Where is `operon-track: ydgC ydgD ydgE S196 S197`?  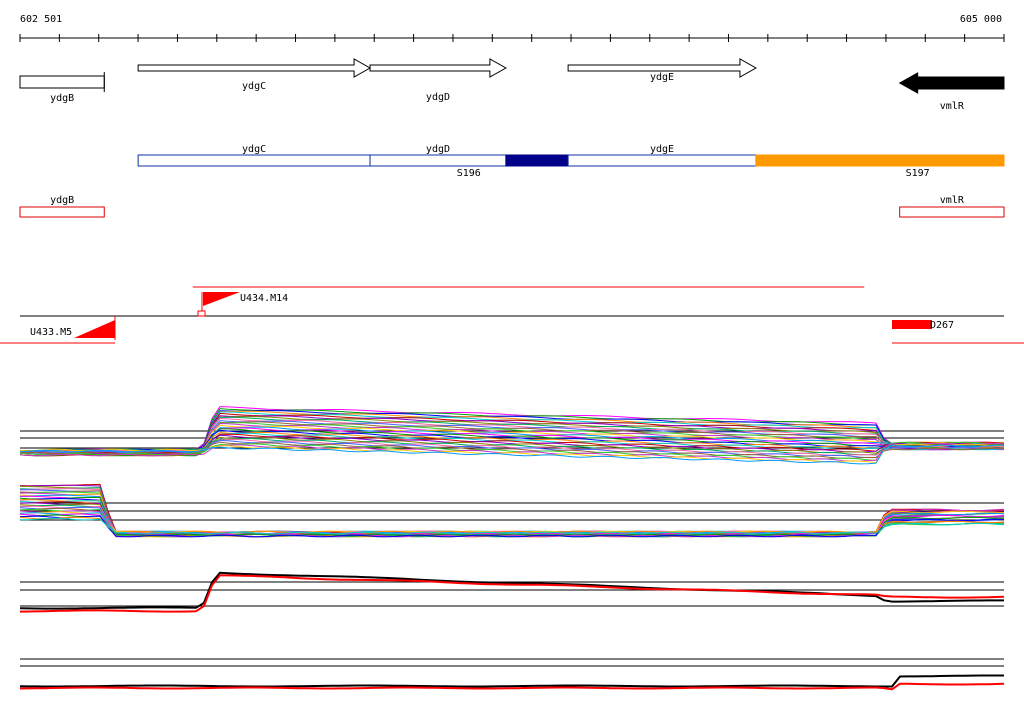
operon-track: ydgC ydgD ydgE S196 S197 is located at coordinates (571, 161).